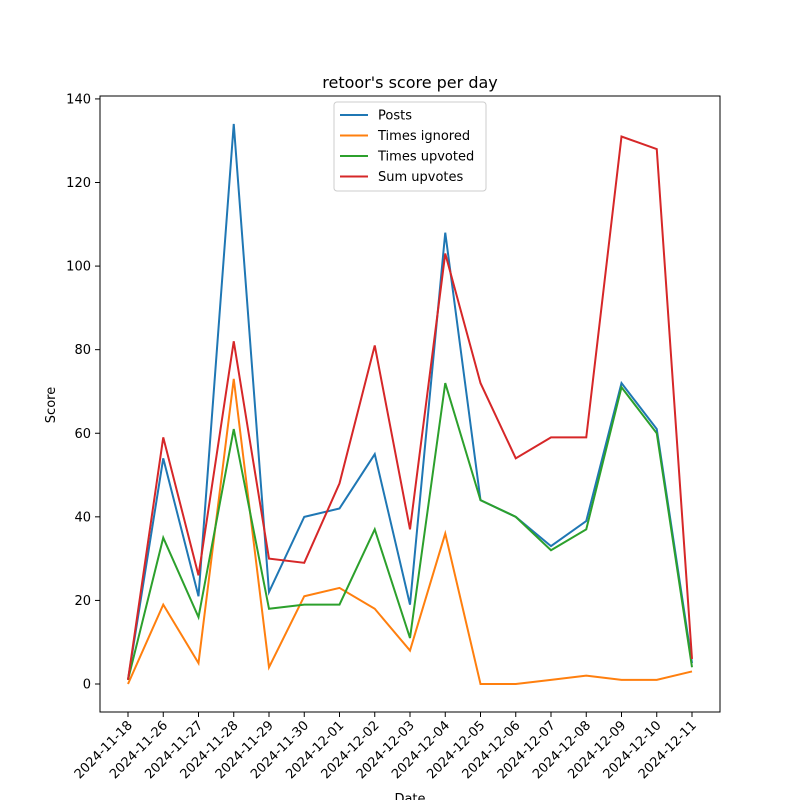 This screenshot has height=800, width=800. What do you see at coordinates (87, 685) in the screenshot?
I see `y-tick-label: 0` at bounding box center [87, 685].